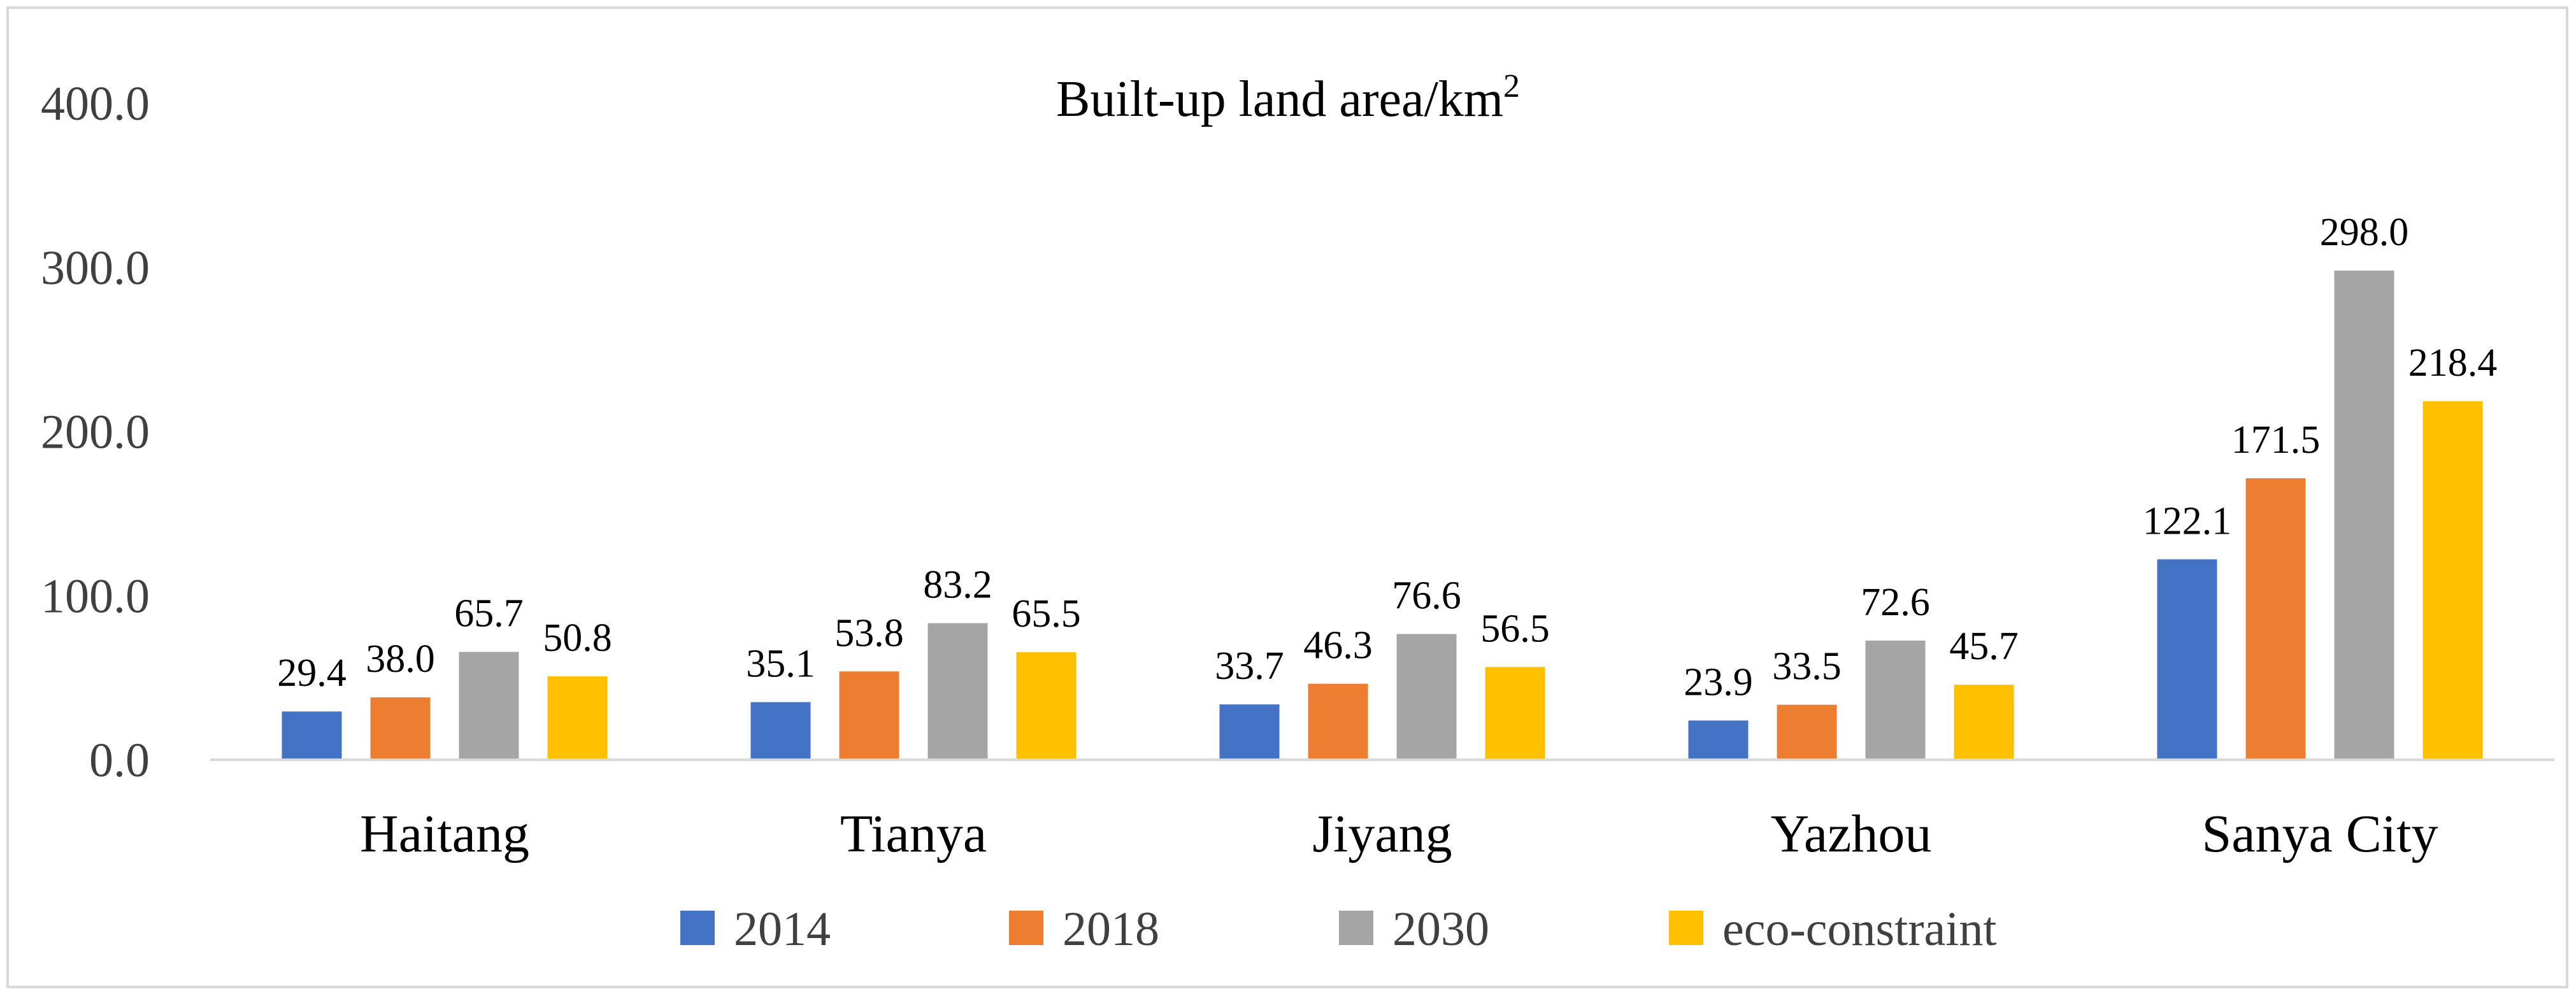 The image size is (2576, 996). I want to click on bar-haitang-2018, so click(401, 728).